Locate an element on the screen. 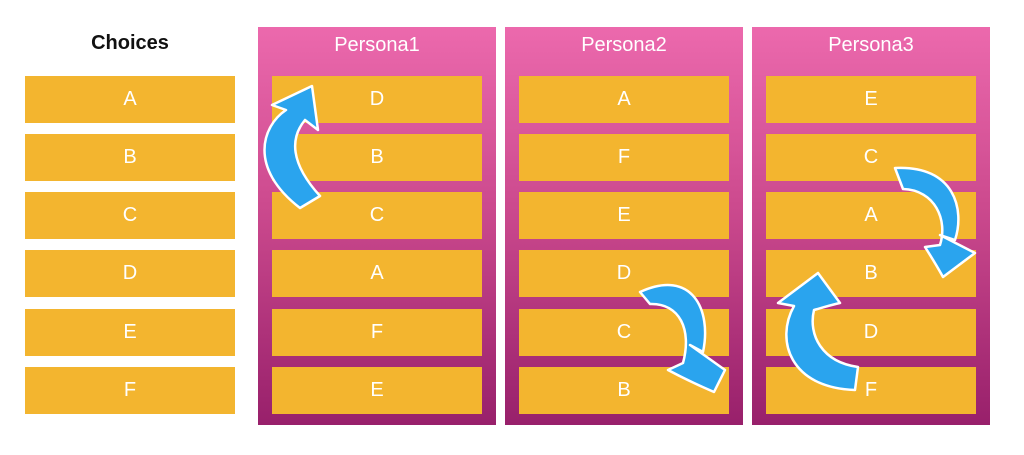  persona1-swap-arrow-icon is located at coordinates (292, 147).